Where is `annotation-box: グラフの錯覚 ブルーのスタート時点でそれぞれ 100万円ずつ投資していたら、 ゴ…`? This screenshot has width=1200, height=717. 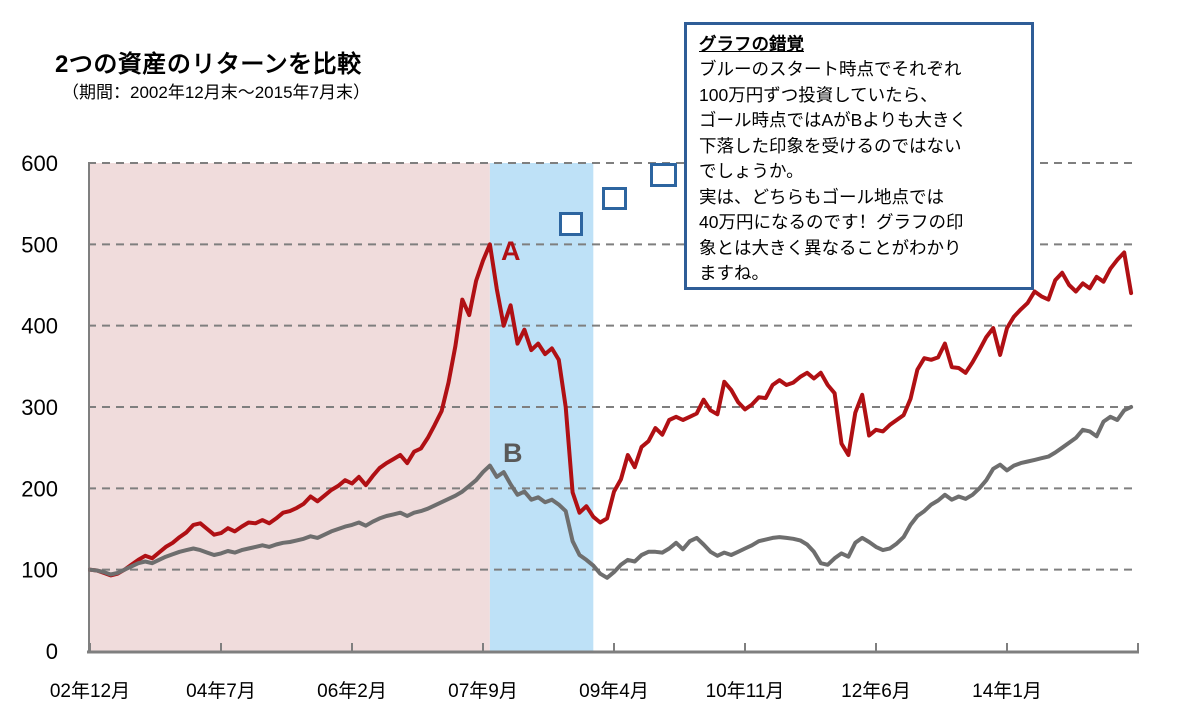
annotation-box: グラフの錯覚 ブルーのスタート時点でそれぞれ 100万円ずつ投資していたら、 ゴ… is located at coordinates (859, 156).